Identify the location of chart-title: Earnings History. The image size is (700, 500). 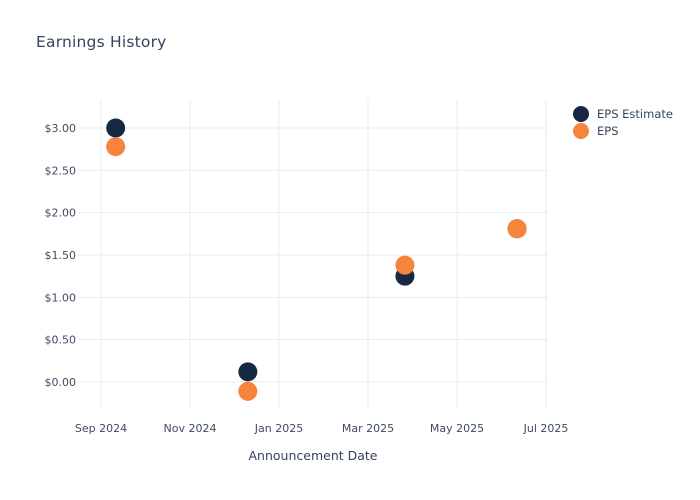
(101, 42).